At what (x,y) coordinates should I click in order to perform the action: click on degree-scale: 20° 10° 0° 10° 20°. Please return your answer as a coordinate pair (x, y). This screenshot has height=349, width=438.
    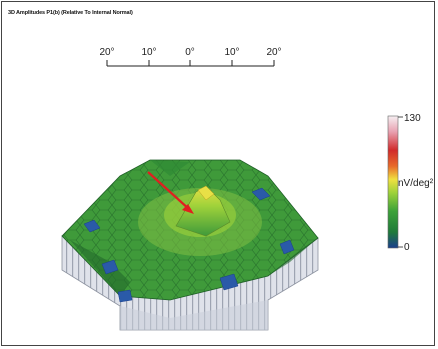
    Looking at the image, I should click on (190, 57).